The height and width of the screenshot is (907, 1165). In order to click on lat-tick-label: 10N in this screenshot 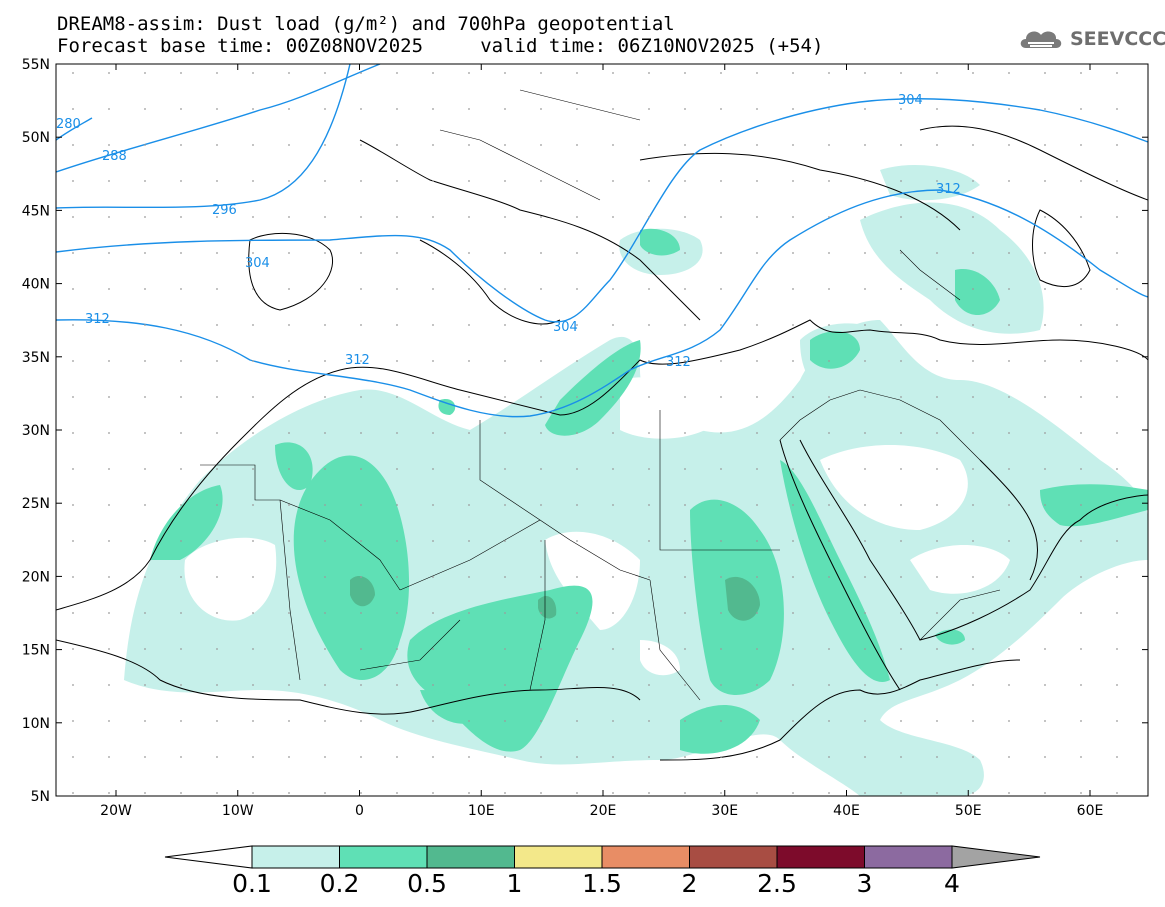, I will do `click(36, 724)`.